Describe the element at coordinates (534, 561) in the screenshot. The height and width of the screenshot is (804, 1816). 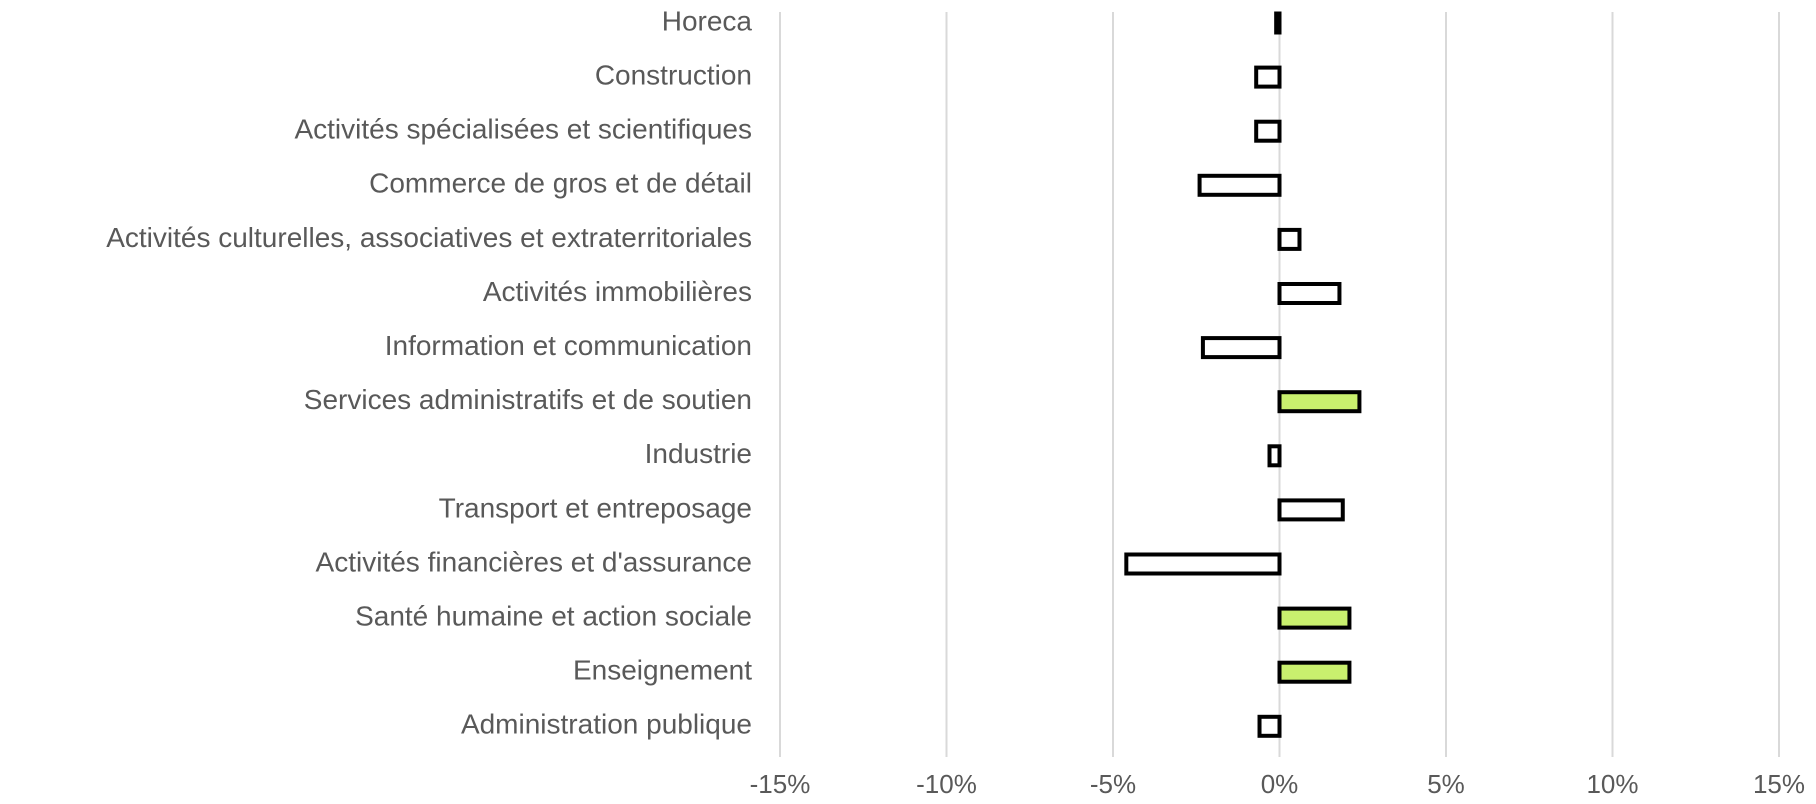
I see `y-tick-label: Activités financières et d'assurance` at that location.